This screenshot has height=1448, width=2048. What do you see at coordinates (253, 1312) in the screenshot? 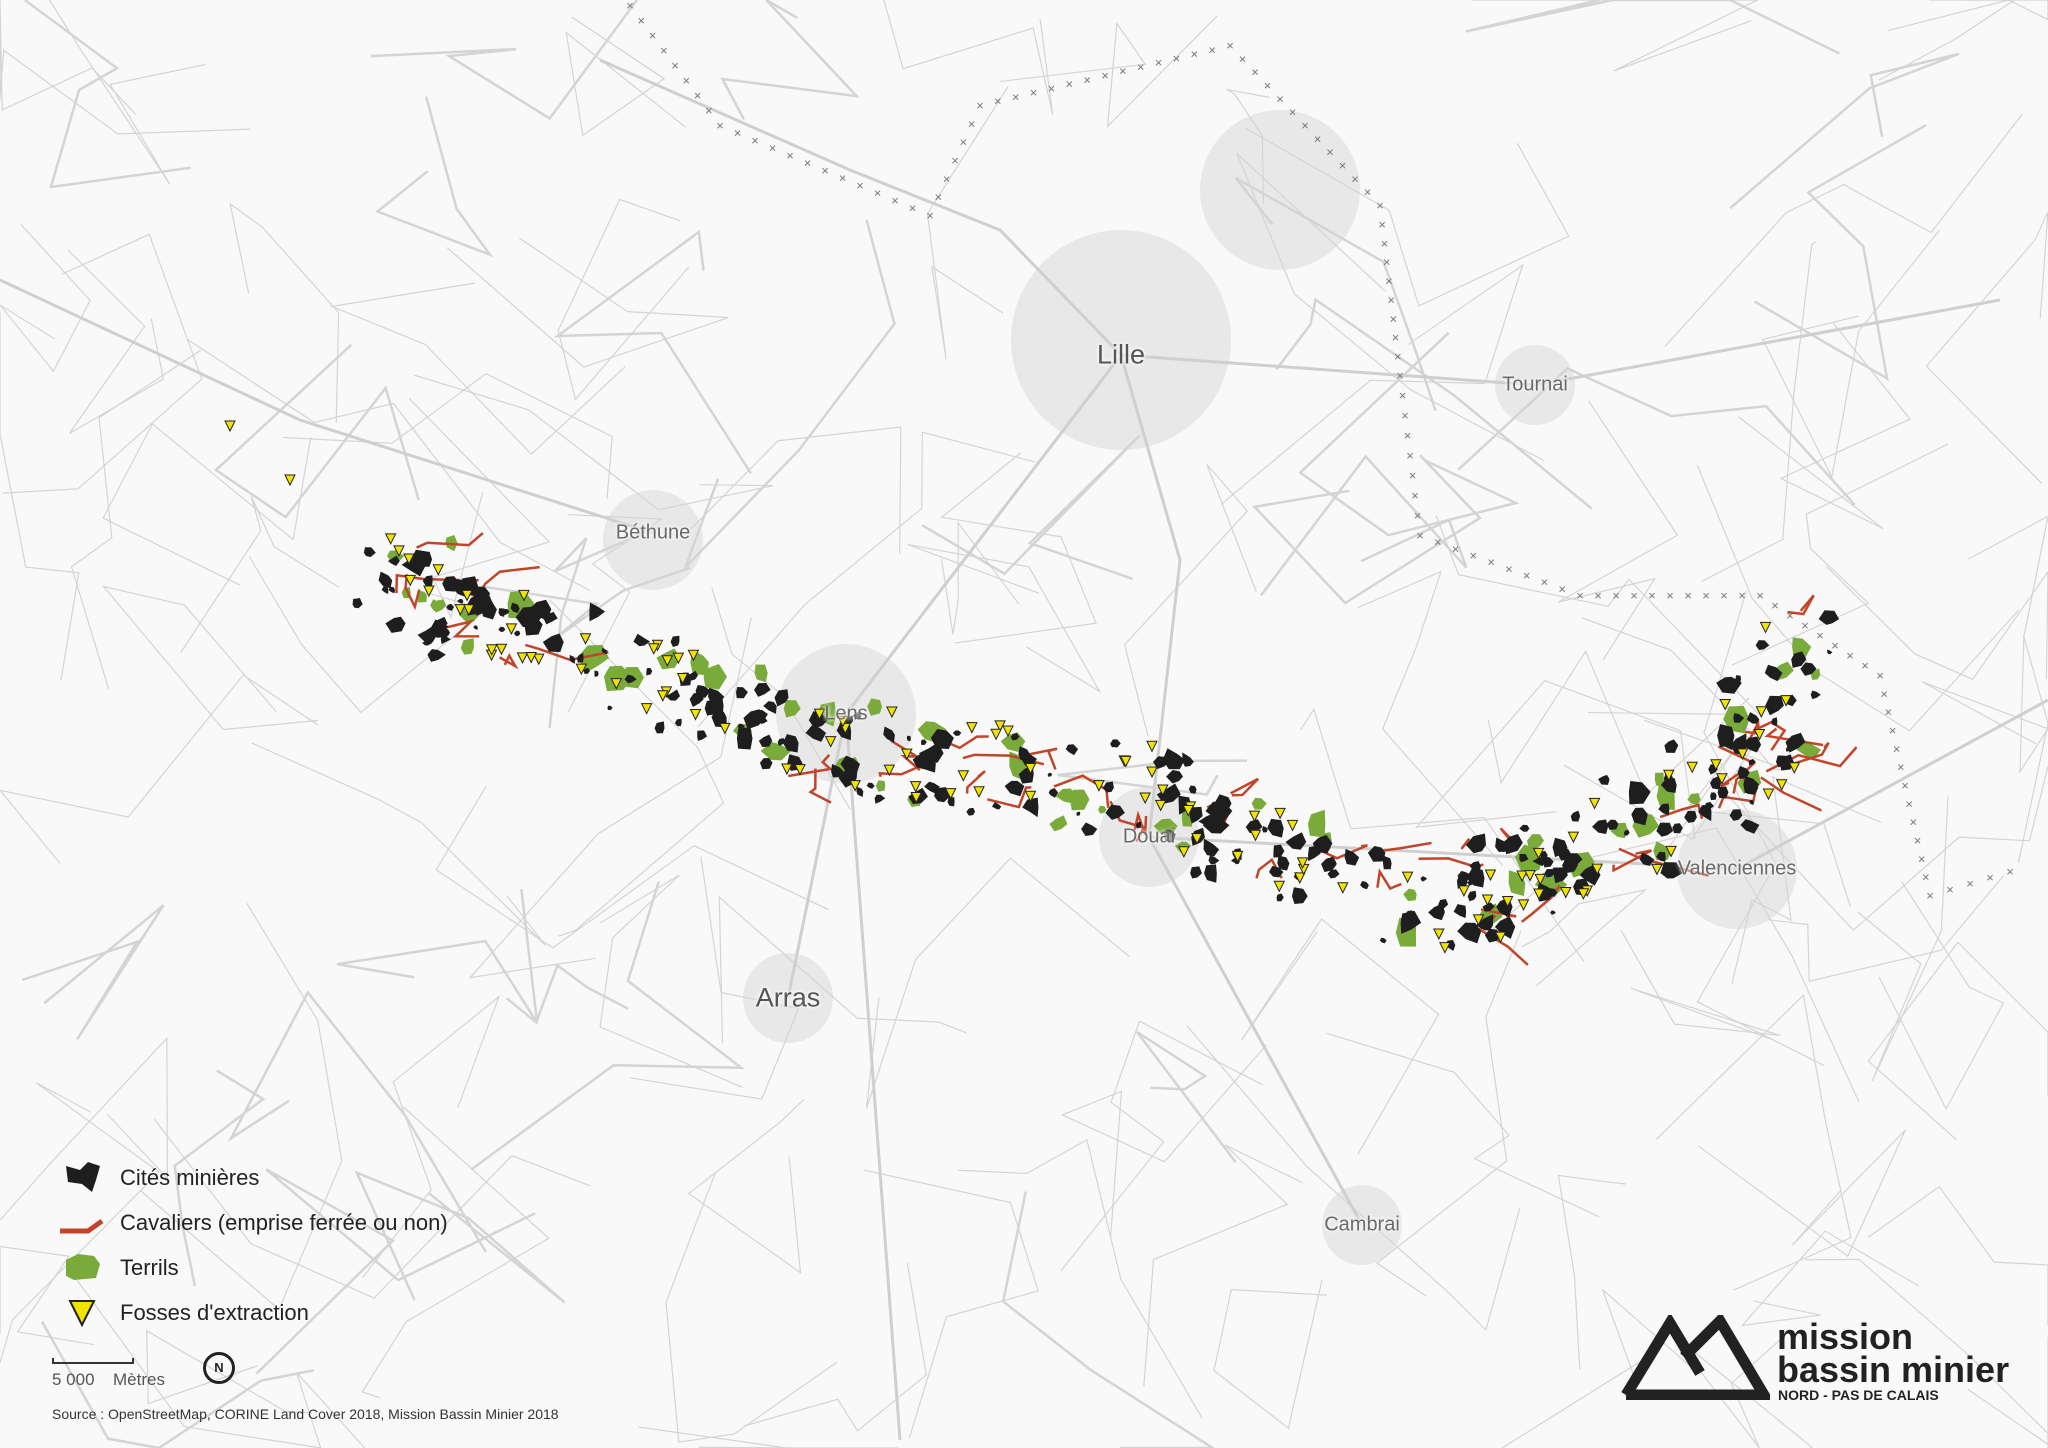
I see `legend-item-fosses: Fosses d'extraction` at bounding box center [253, 1312].